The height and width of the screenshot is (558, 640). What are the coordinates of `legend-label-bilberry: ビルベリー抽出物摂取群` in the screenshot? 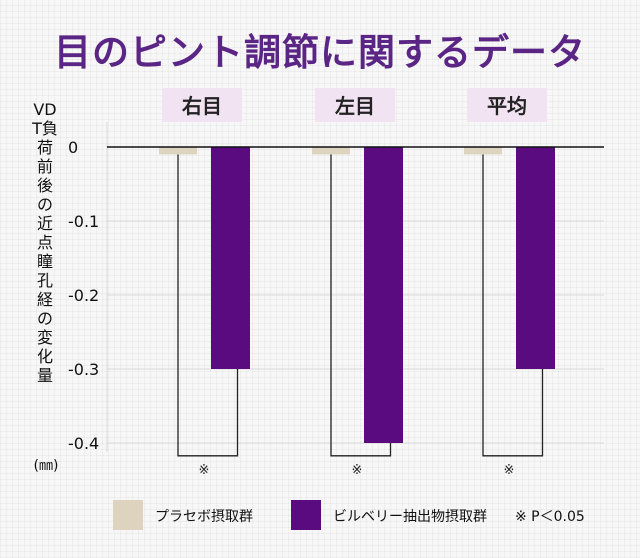 It's located at (410, 517).